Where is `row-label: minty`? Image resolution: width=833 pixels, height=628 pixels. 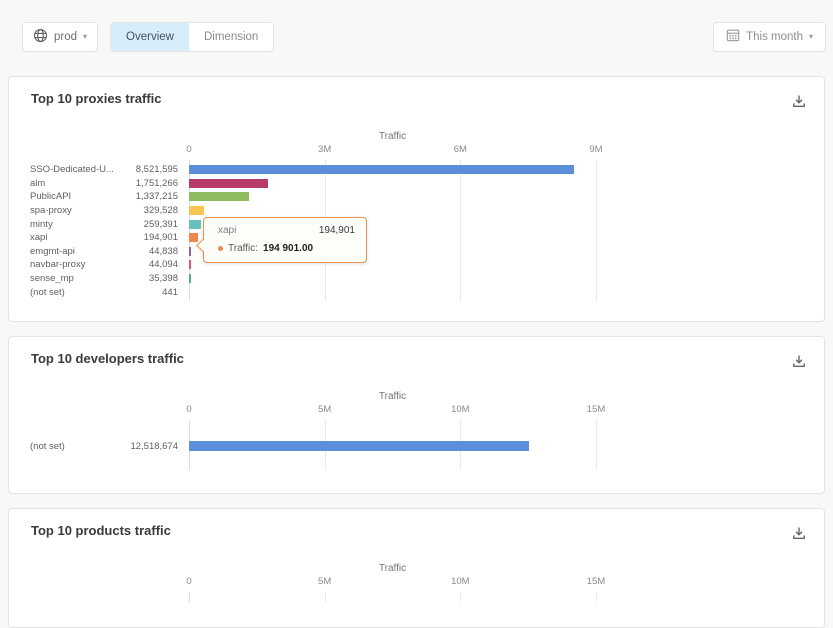
row-label: minty is located at coordinates (70, 224).